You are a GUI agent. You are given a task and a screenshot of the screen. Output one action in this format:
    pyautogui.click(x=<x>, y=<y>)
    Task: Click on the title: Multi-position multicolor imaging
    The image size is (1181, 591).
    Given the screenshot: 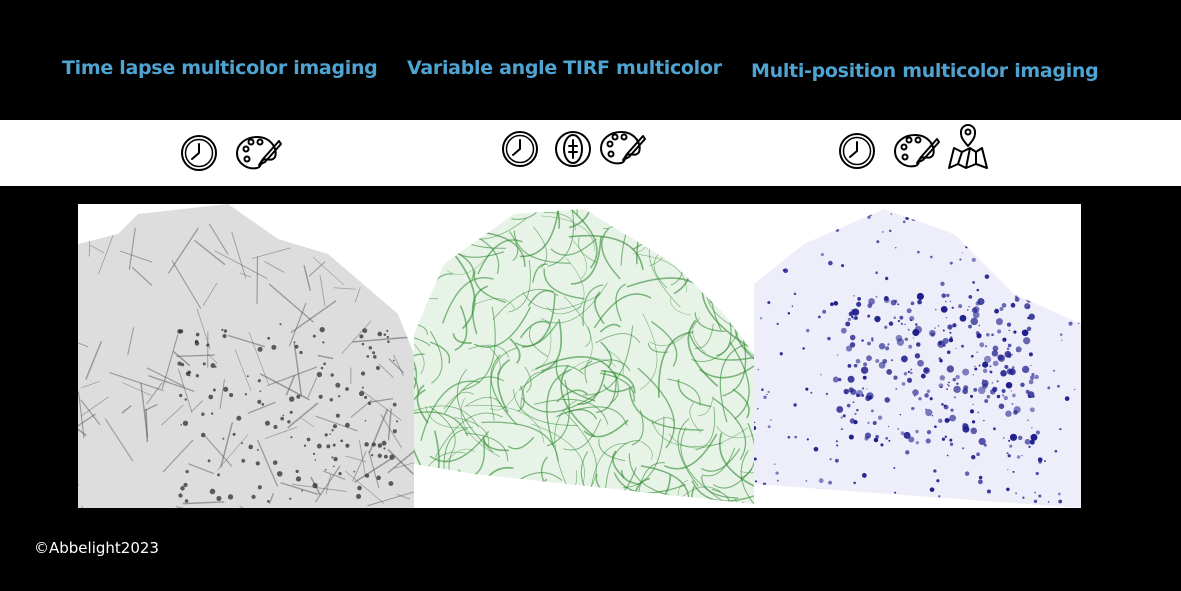 What is the action you would take?
    pyautogui.click(x=925, y=71)
    